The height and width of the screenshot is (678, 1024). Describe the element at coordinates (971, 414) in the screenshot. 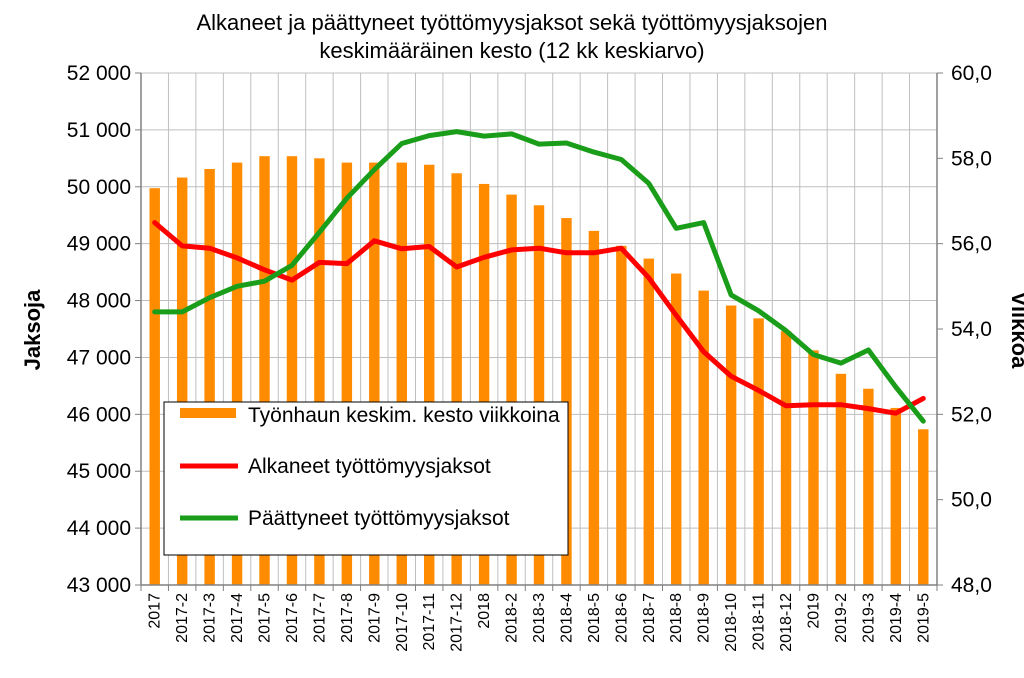

I see `y-tick-label-right: 52,0` at that location.